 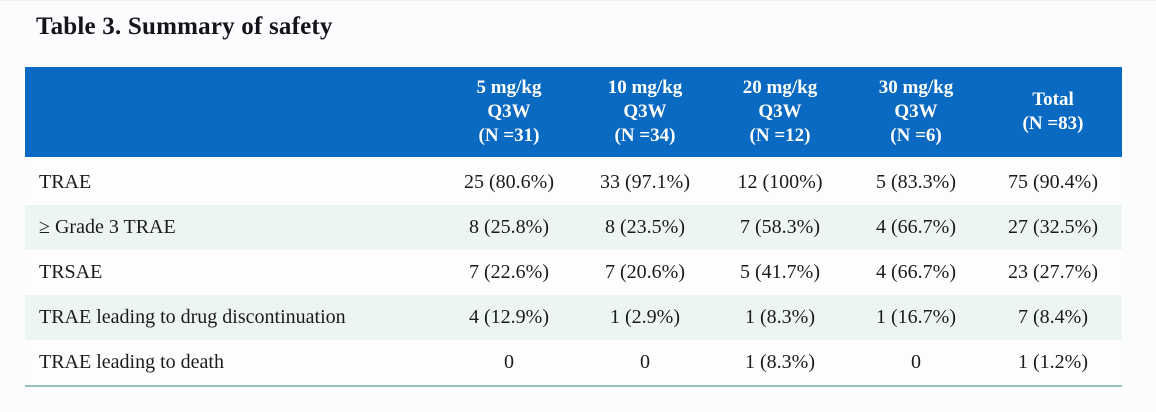 I want to click on data-cell: 7 (58.3%), so click(x=780, y=227).